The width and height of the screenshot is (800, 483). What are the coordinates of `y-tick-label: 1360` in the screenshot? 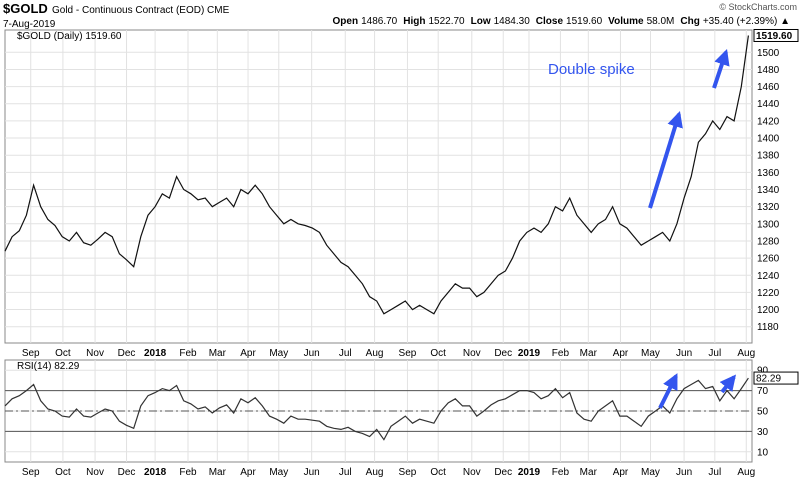 It's located at (768, 173).